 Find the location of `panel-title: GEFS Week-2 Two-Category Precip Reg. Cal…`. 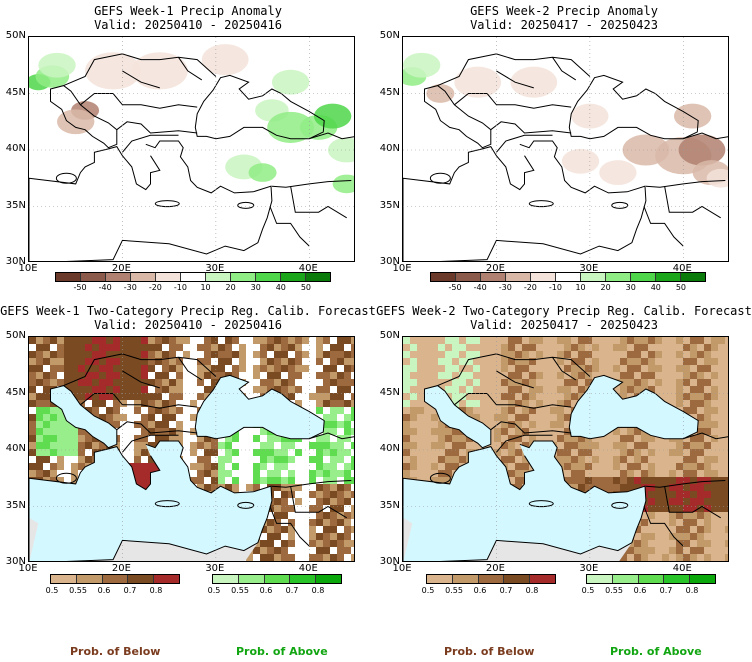

panel-title: GEFS Week-2 Two-Category Precip Reg. Cal… is located at coordinates (564, 311).